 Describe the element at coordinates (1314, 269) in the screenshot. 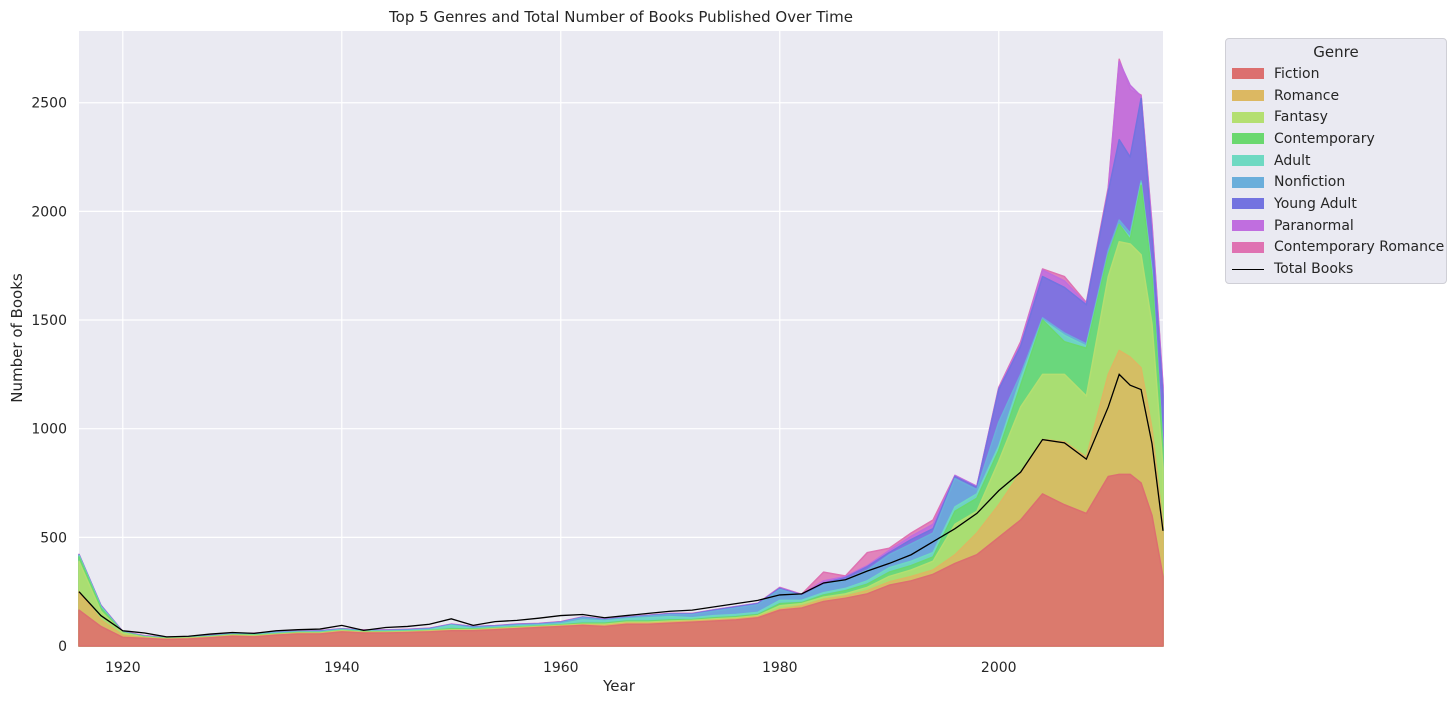

I see `legend-label: Total Books` at that location.